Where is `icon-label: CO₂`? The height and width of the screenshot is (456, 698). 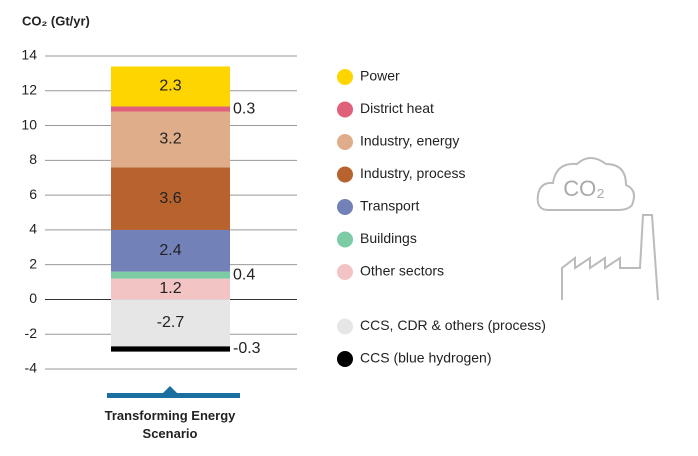 icon-label: CO₂ is located at coordinates (584, 188).